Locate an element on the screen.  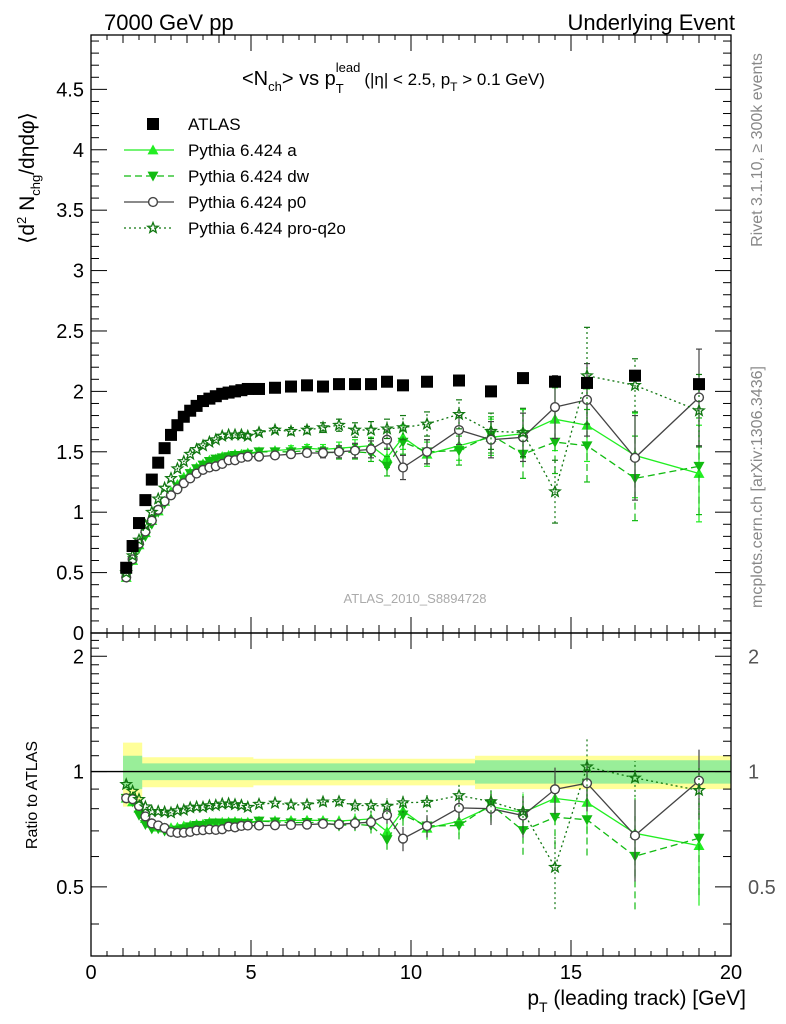
x-tick-label: 10 is located at coordinates (411, 973).